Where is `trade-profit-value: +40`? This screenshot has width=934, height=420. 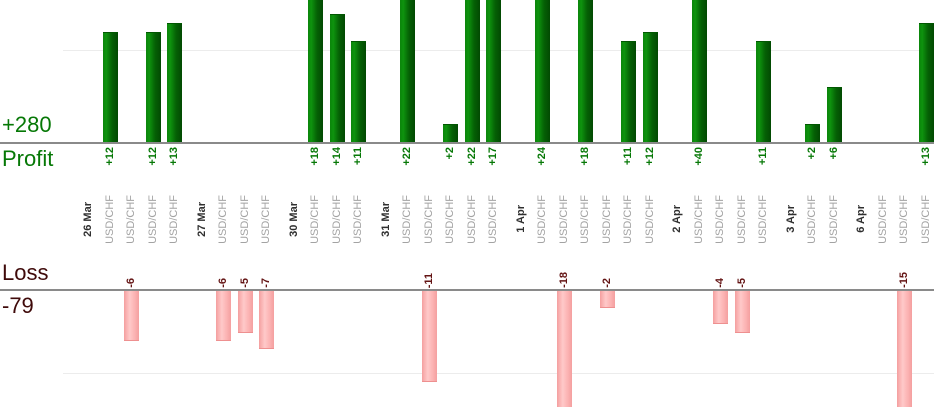
trade-profit-value: +40 is located at coordinates (700, 165).